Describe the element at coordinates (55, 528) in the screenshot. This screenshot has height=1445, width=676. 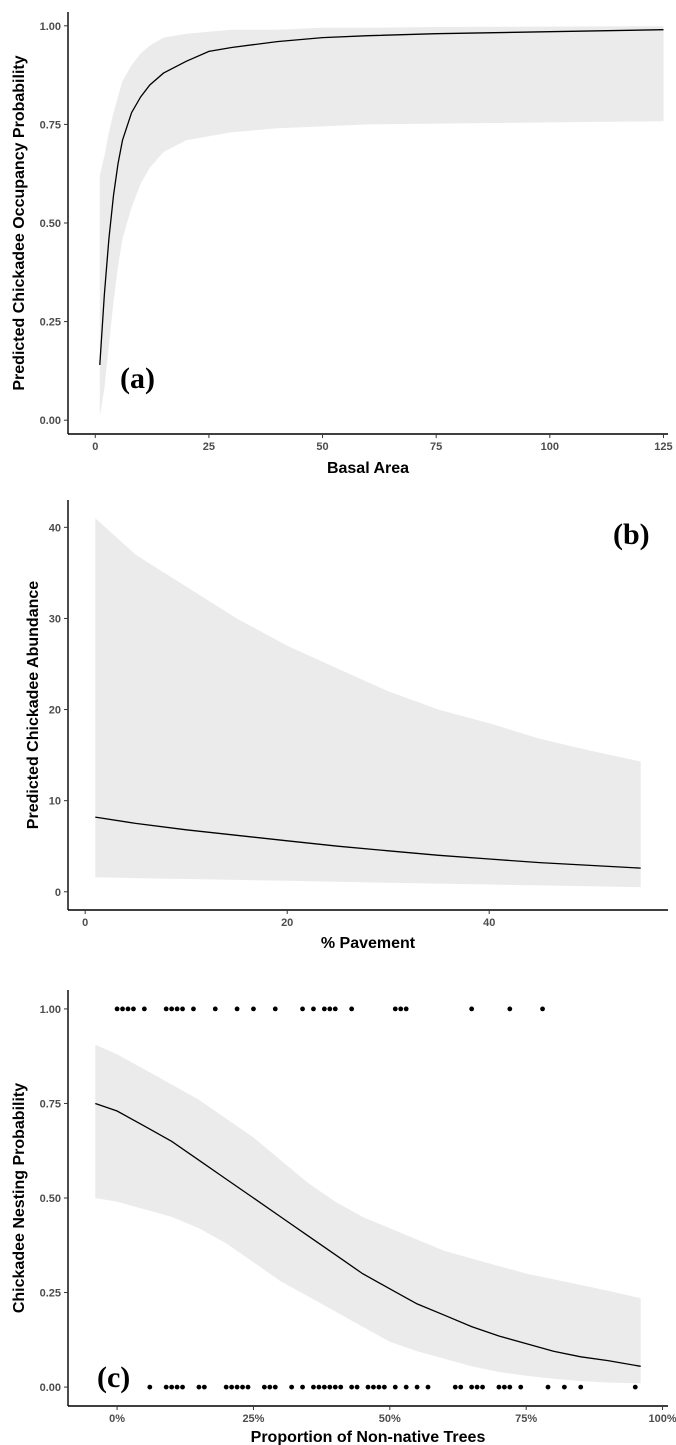
I see `y-tick-label: 40` at that location.